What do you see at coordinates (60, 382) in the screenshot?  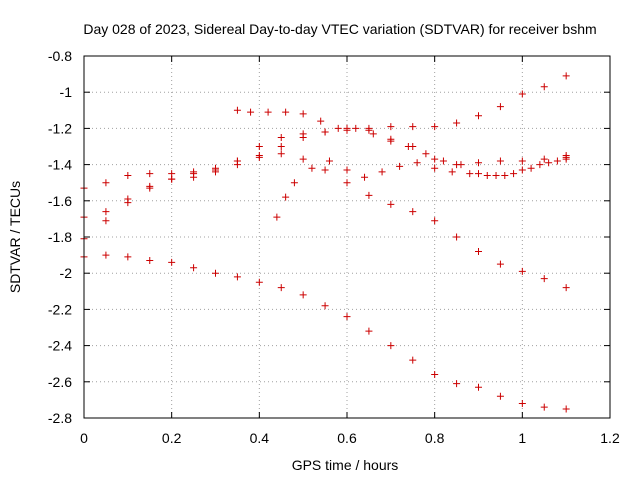 I see `y-tick-label: -2.6` at bounding box center [60, 382].